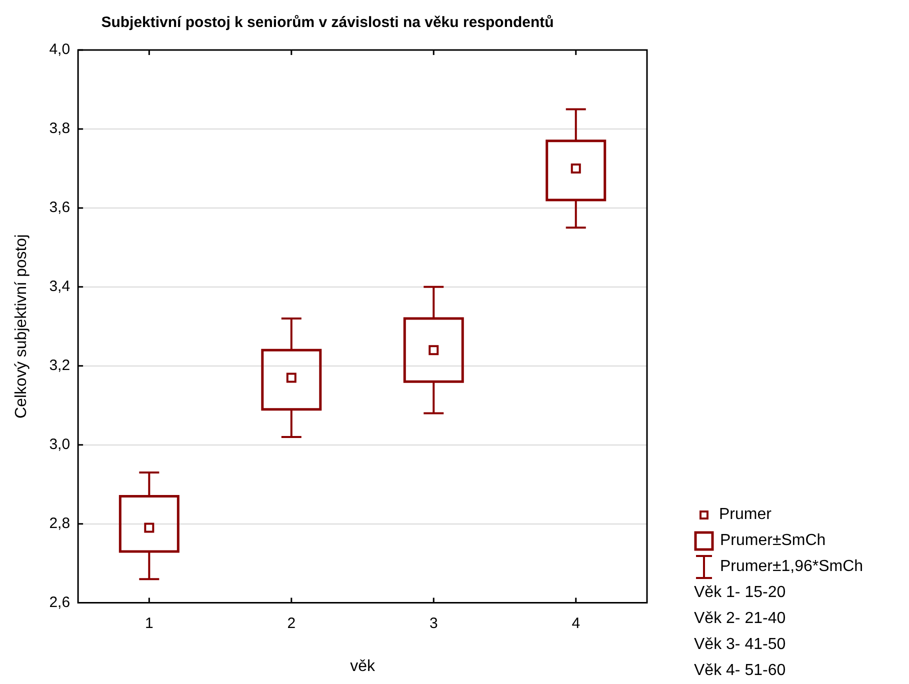 Image resolution: width=909 pixels, height=684 pixels. I want to click on y-tick-label: 3,8, so click(59, 129).